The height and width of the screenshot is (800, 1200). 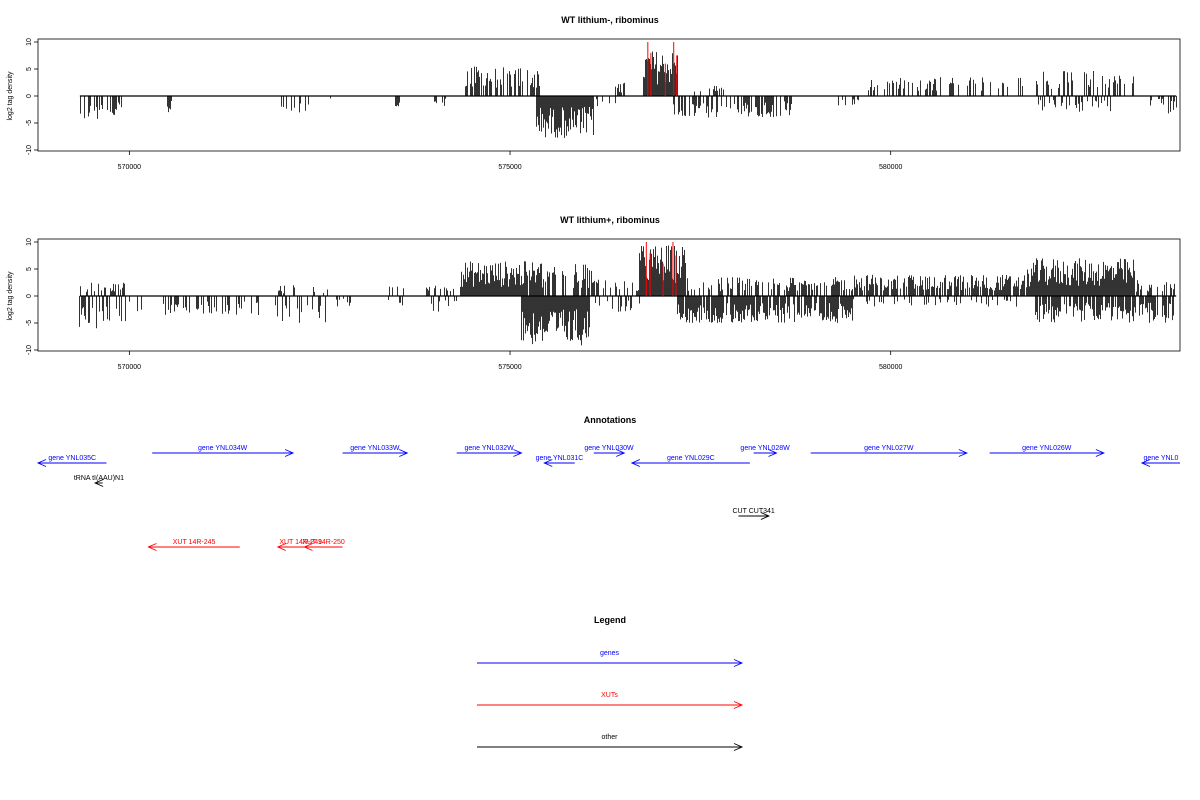 I want to click on legend-label: other, so click(x=610, y=737).